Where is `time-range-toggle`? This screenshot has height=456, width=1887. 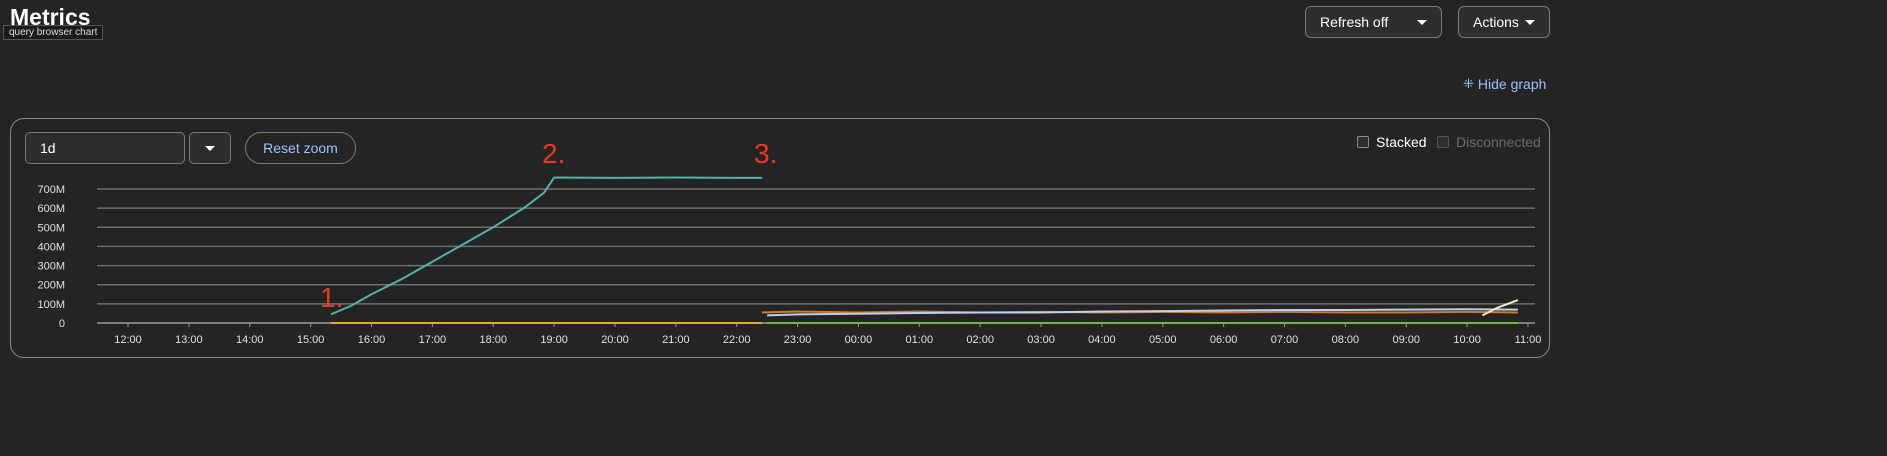
time-range-toggle is located at coordinates (210, 148).